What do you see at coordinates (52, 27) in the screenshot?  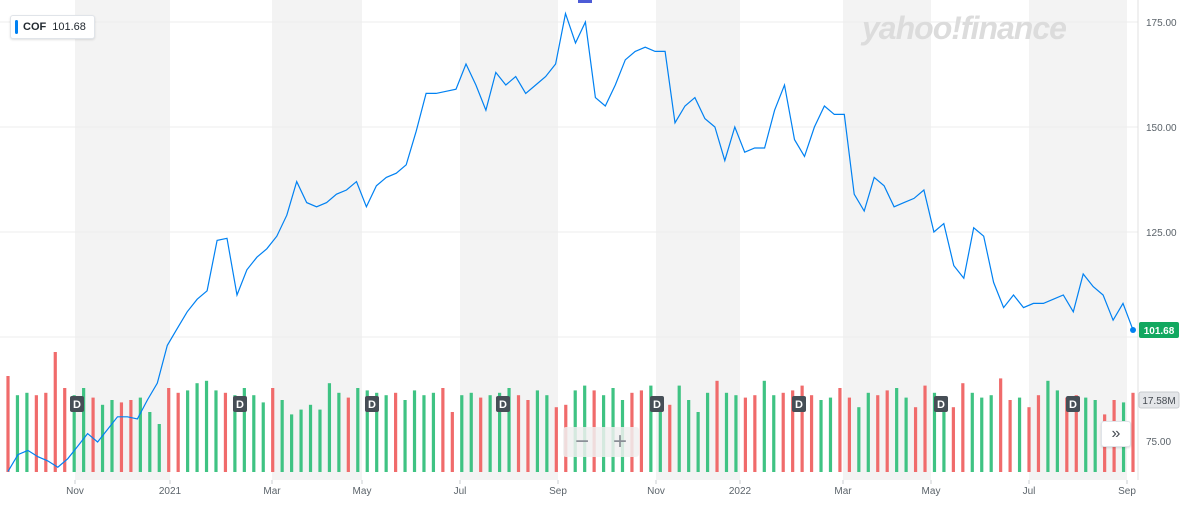 I see `series-legend: COF 101.68` at bounding box center [52, 27].